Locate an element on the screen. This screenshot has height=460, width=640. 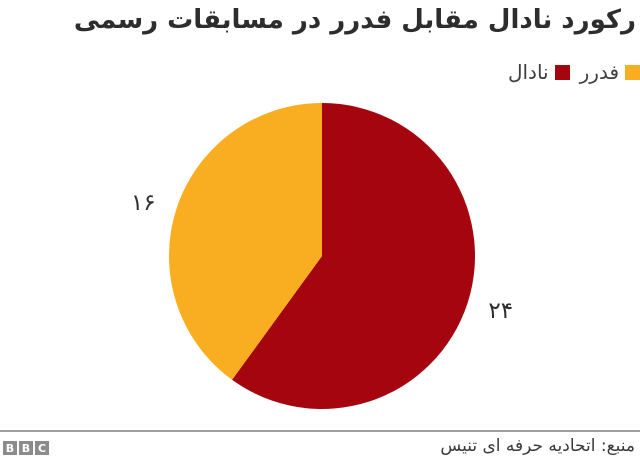
bbc-logo: B B C is located at coordinates (26, 448).